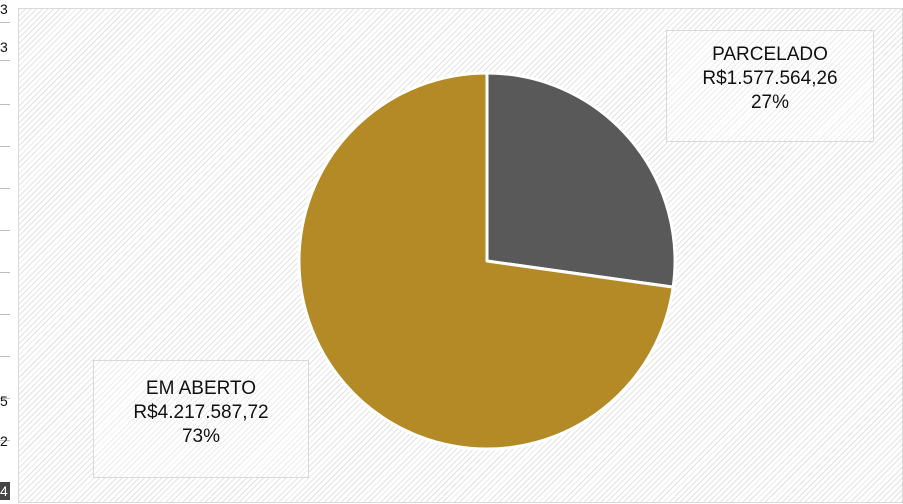 The width and height of the screenshot is (903, 504). Describe the element at coordinates (770, 102) in the screenshot. I see `slice-percent-label: 27%` at that location.